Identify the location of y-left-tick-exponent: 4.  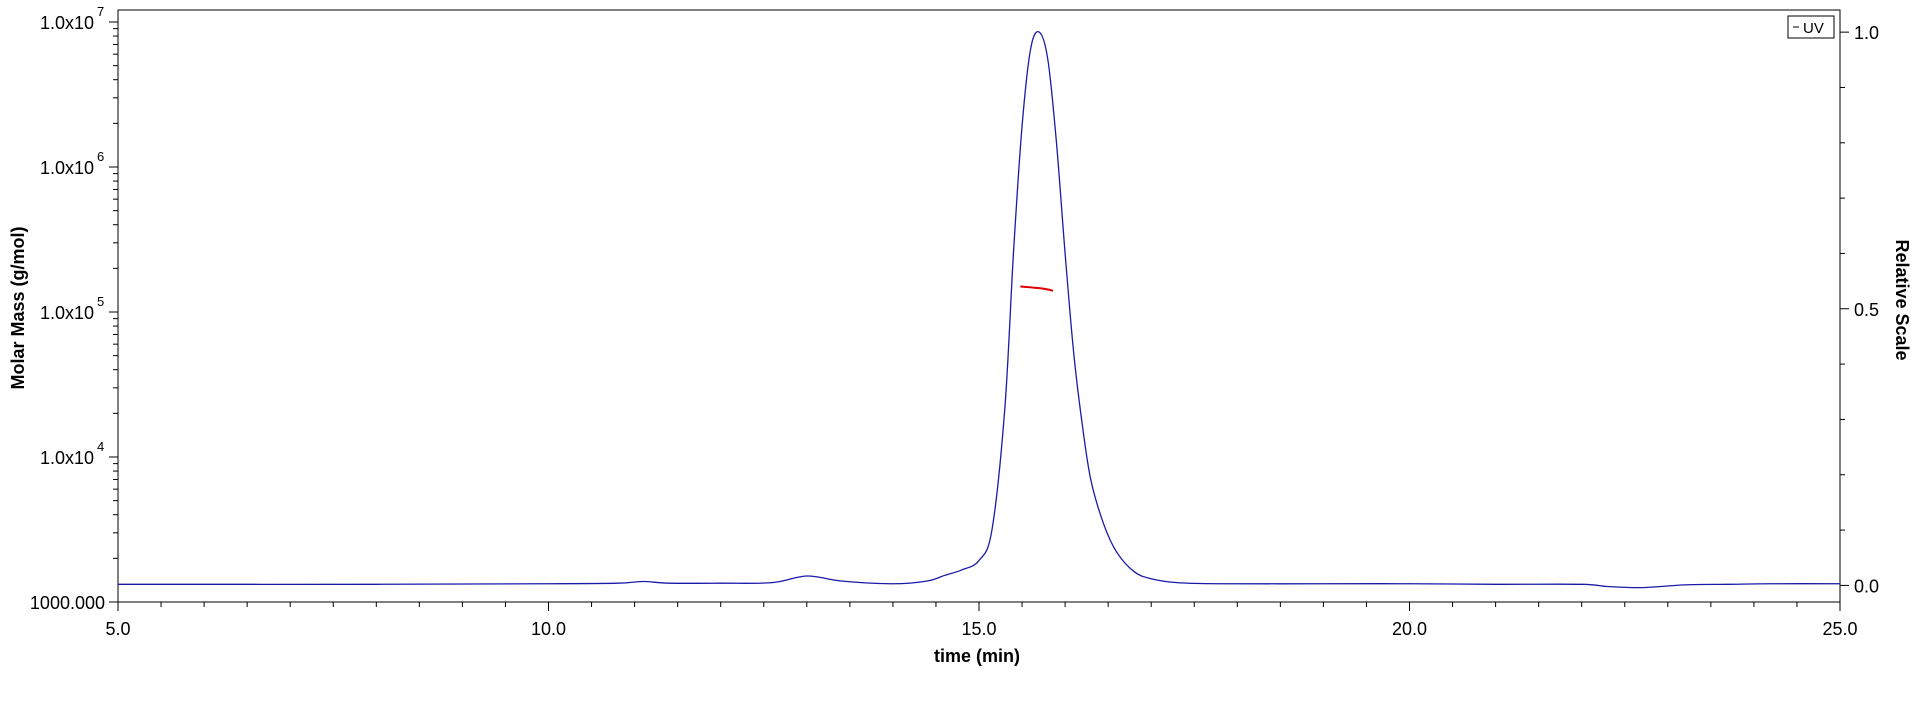
(100, 446).